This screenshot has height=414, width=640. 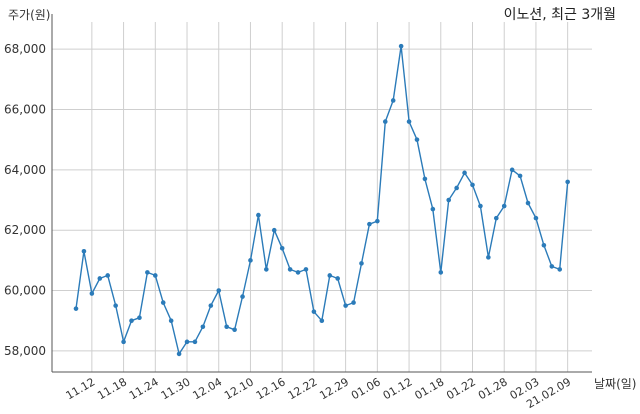 I want to click on x-tick-label: 01.22, so click(x=461, y=388).